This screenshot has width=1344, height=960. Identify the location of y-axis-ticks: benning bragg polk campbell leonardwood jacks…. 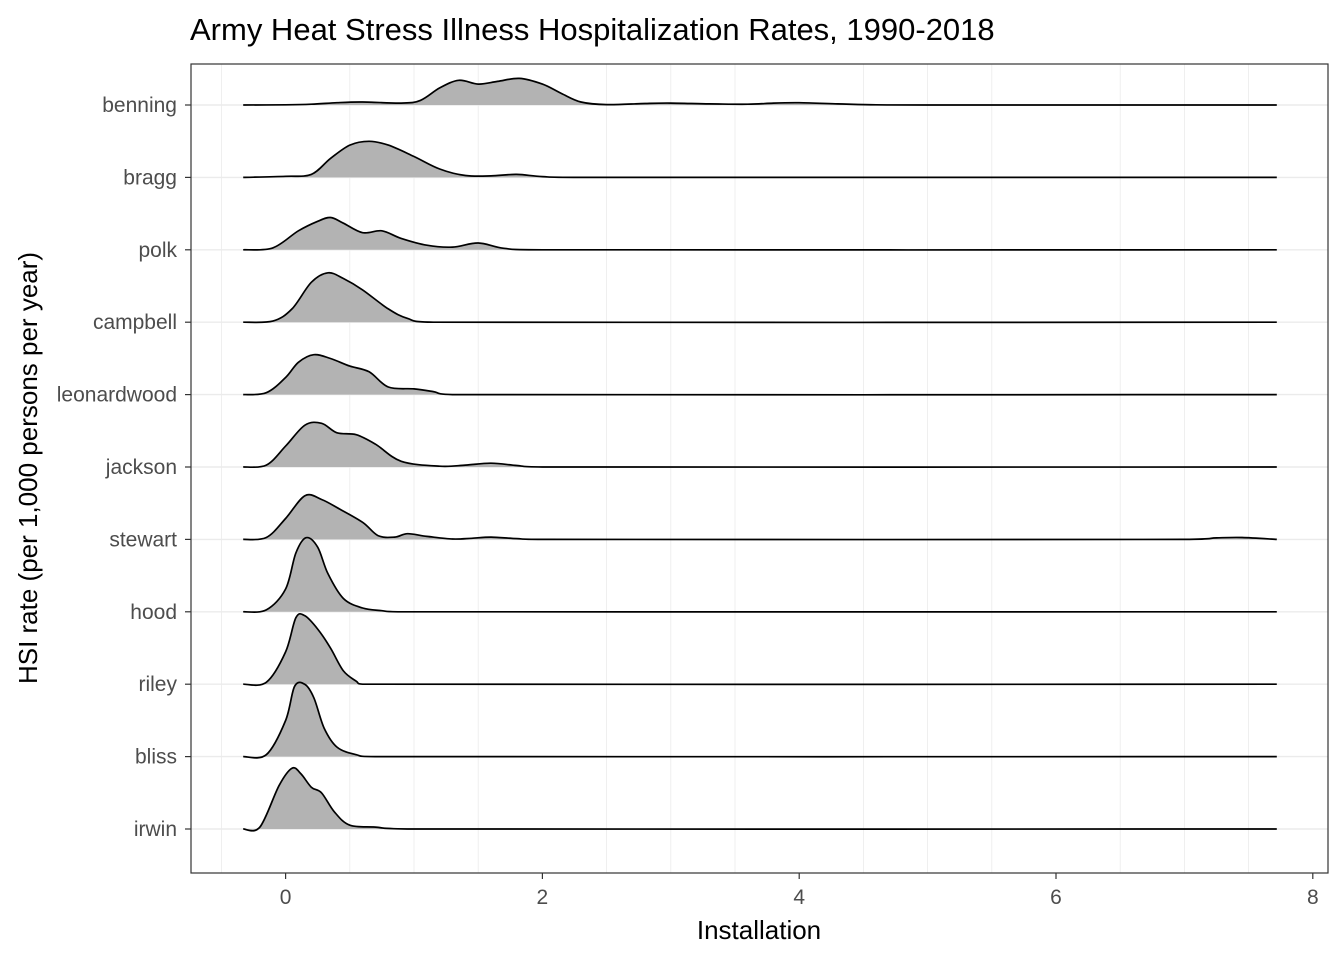
(124, 467).